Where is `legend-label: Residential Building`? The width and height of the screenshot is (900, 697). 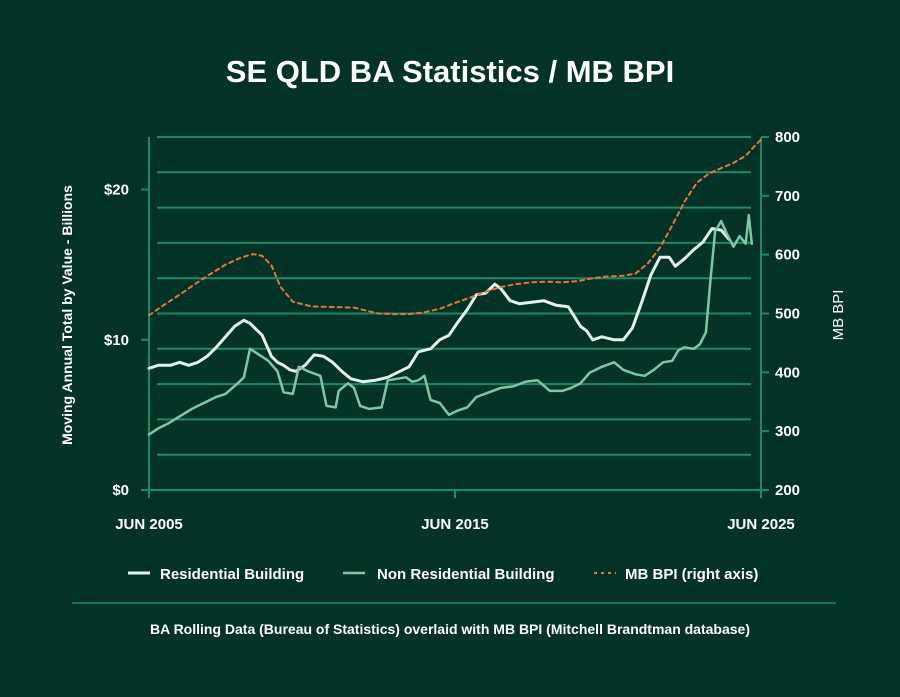
legend-label: Residential Building is located at coordinates (232, 574).